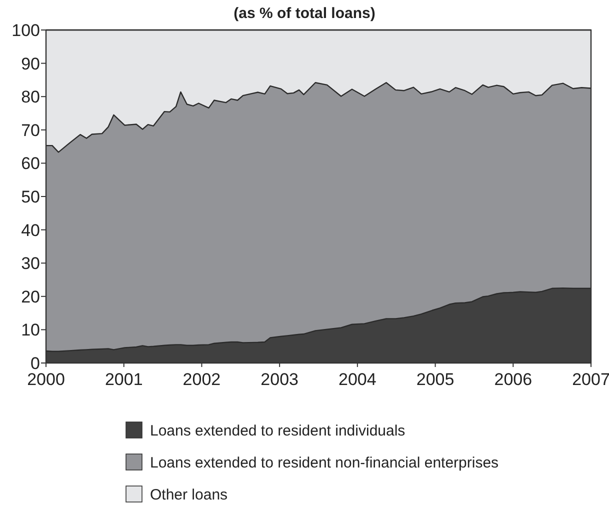  Describe the element at coordinates (324, 463) in the screenshot. I see `legend-label: Loans extended to resident non-financial enterprises` at that location.